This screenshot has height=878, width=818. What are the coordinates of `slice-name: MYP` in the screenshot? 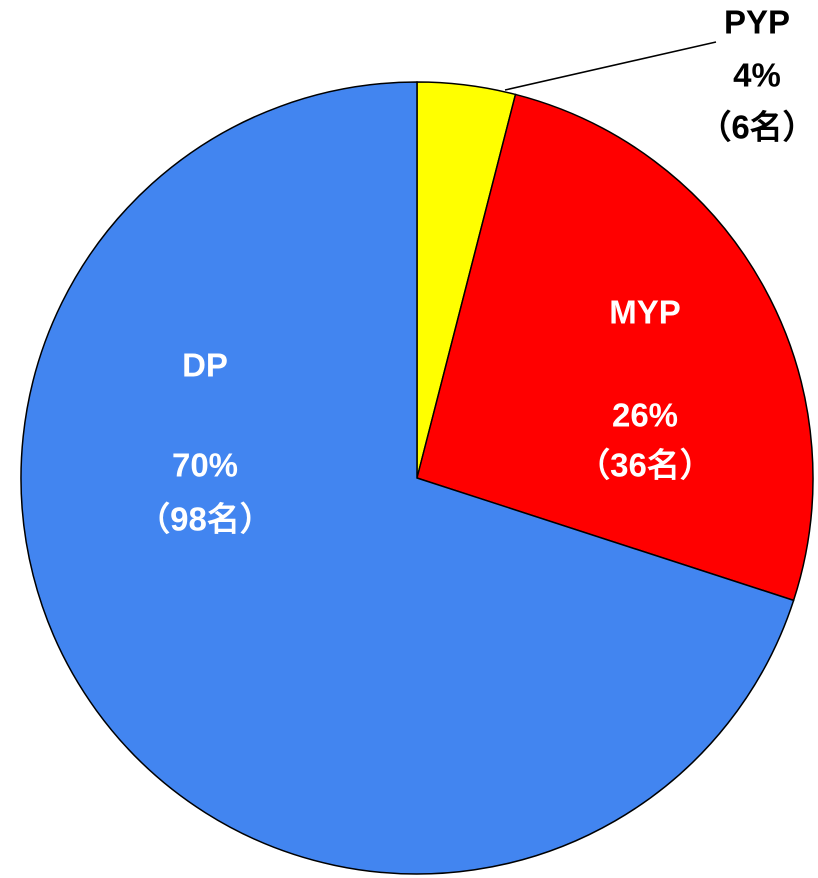 It's located at (645, 312).